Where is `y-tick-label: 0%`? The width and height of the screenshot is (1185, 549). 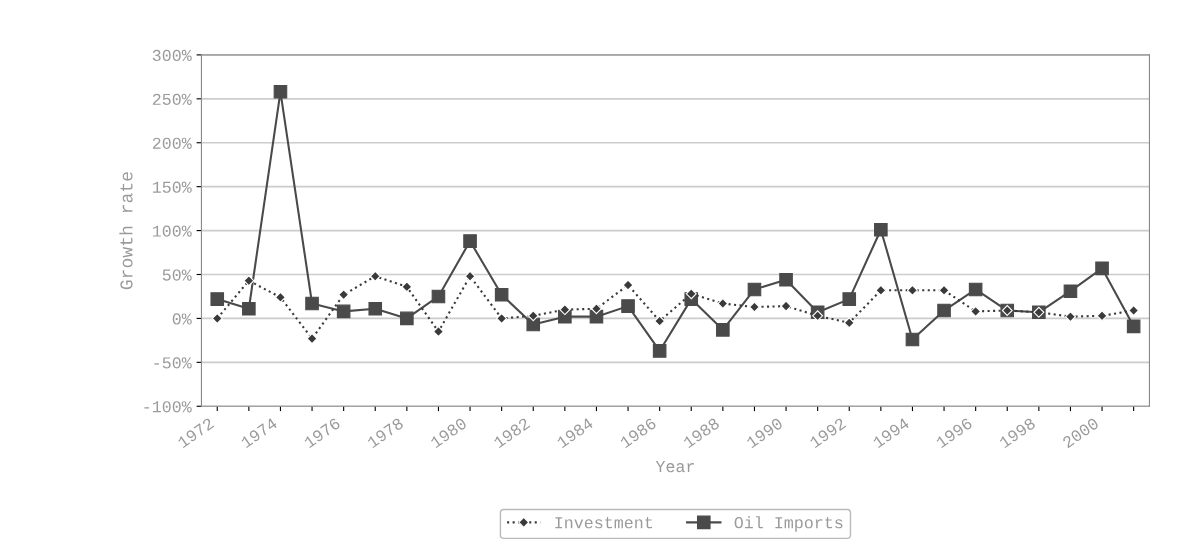
y-tick-label: 0% is located at coordinates (182, 319).